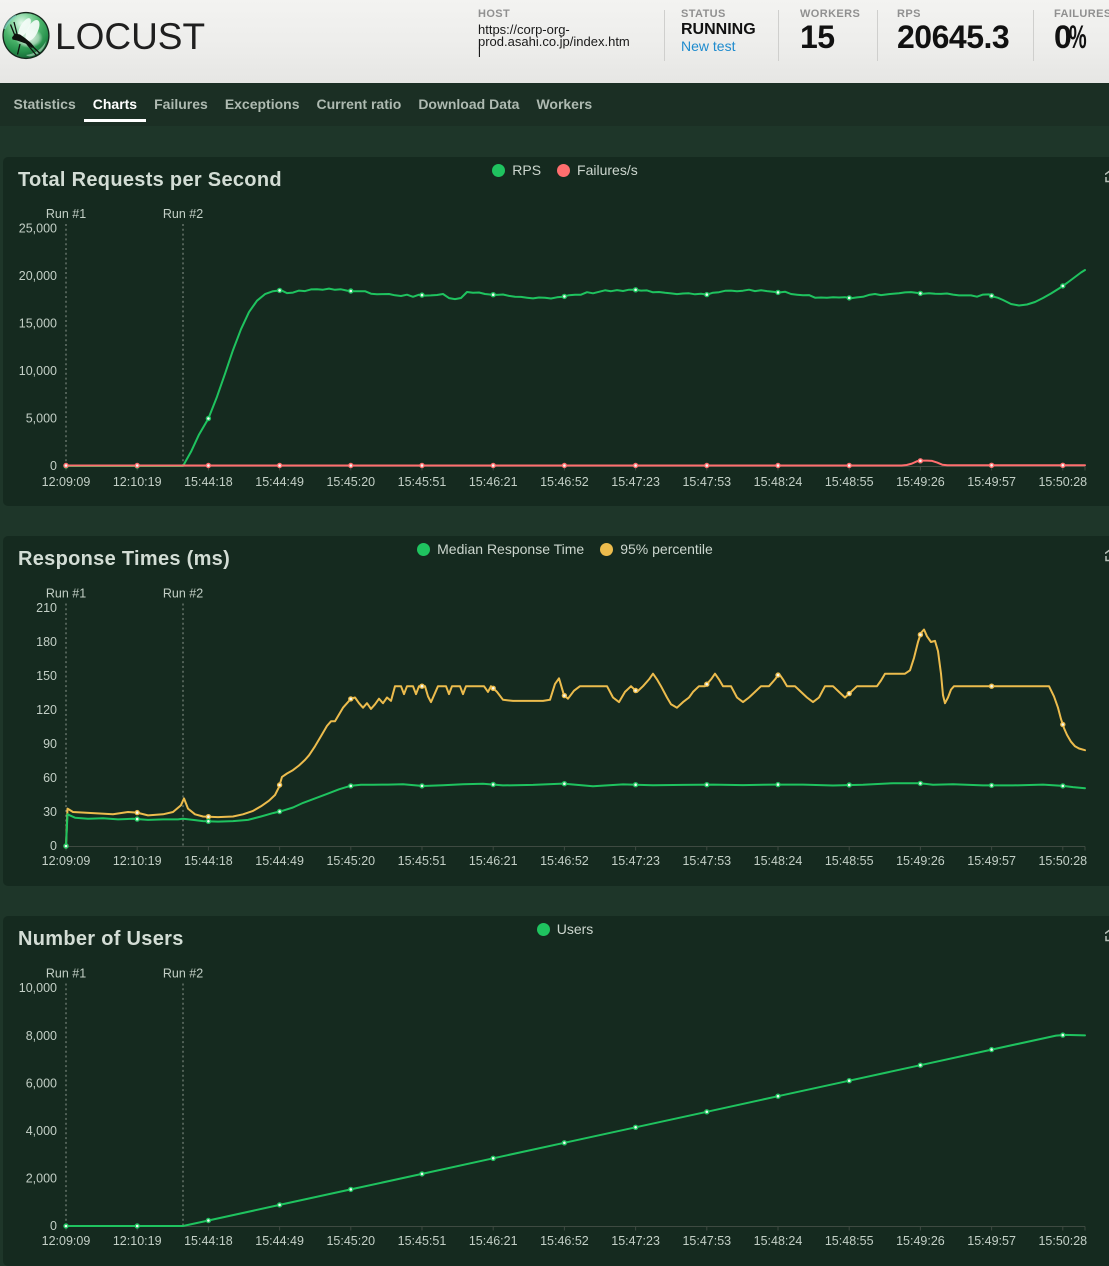  I want to click on svg-text: 120, so click(46, 710).